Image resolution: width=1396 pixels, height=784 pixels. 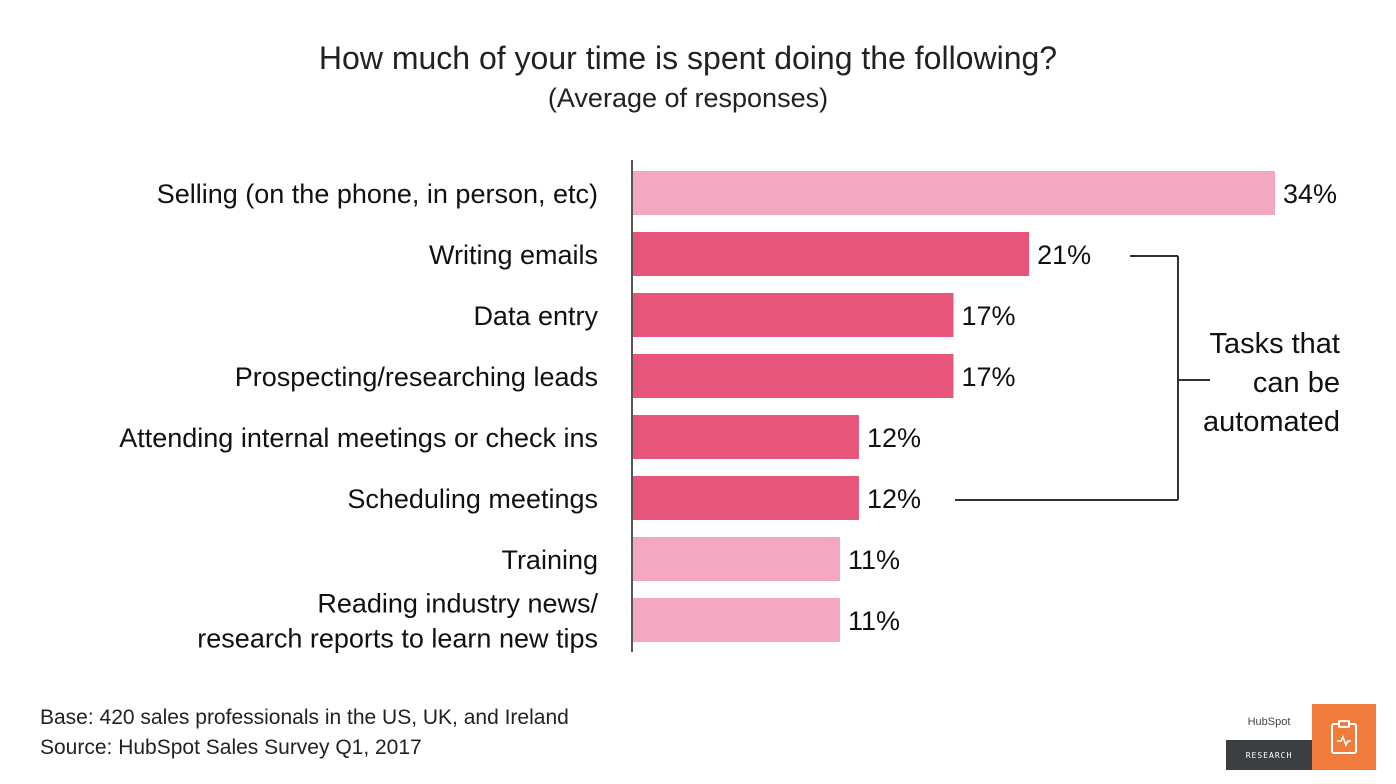 What do you see at coordinates (989, 316) in the screenshot?
I see `value-label-2: 17%` at bounding box center [989, 316].